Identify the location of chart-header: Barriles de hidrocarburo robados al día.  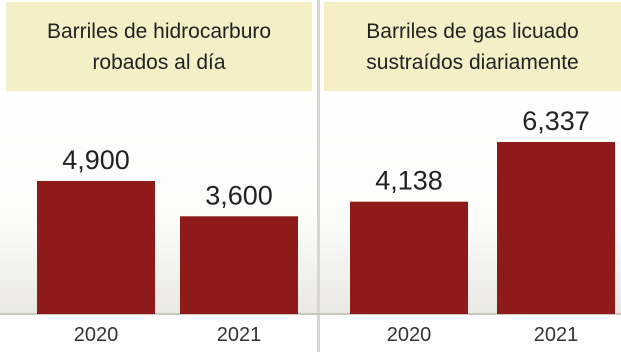
(159, 46).